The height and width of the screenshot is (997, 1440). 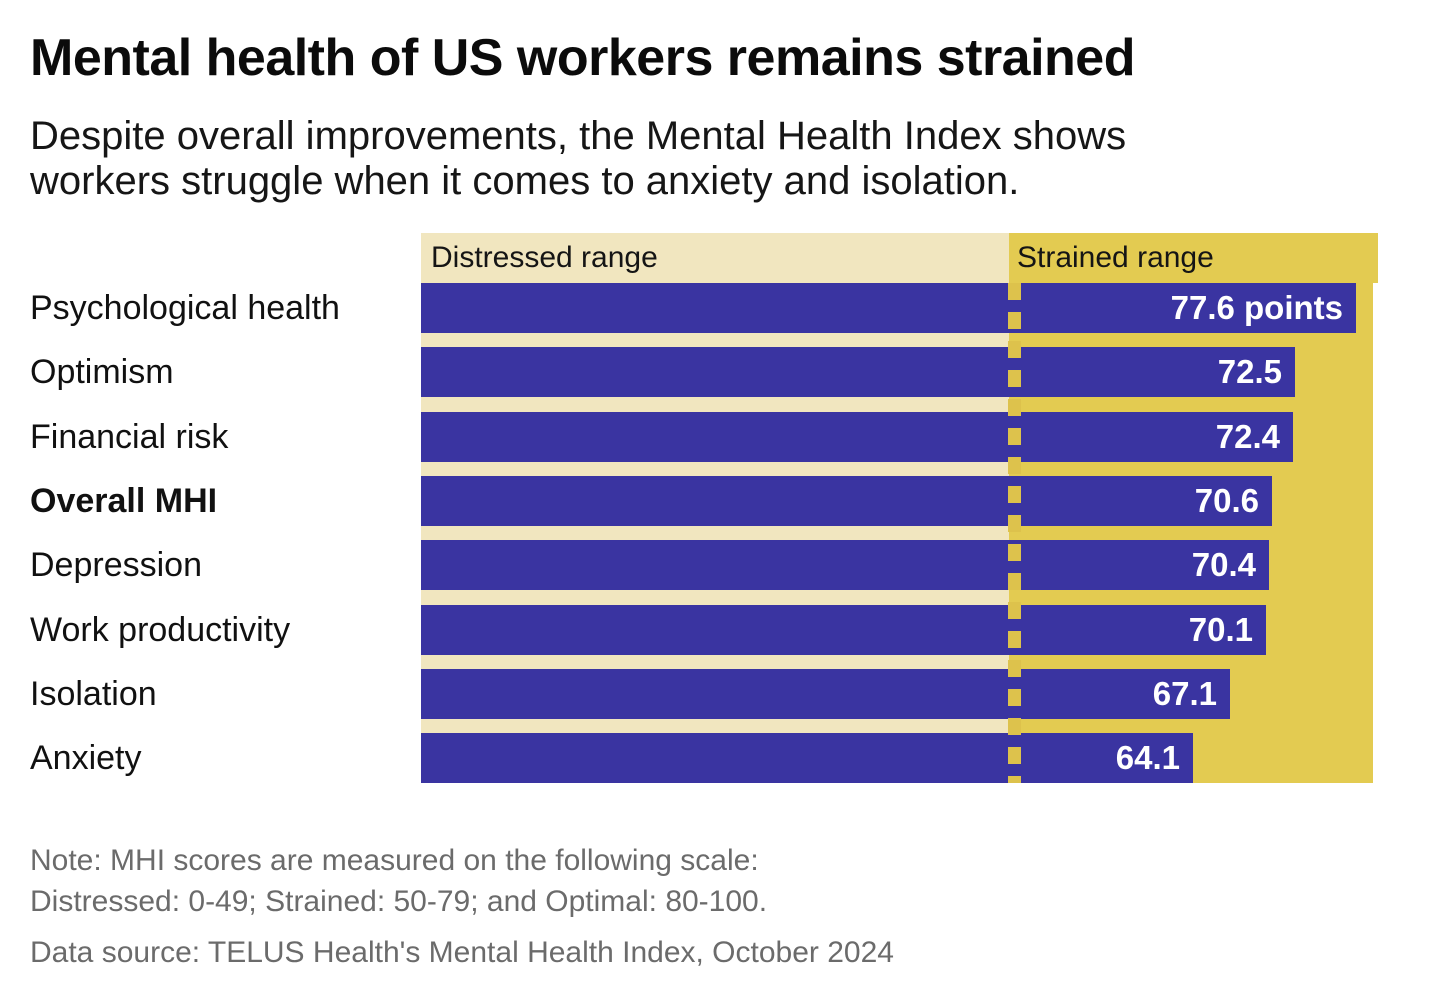 What do you see at coordinates (102, 371) in the screenshot?
I see `category-label: Optimism` at bounding box center [102, 371].